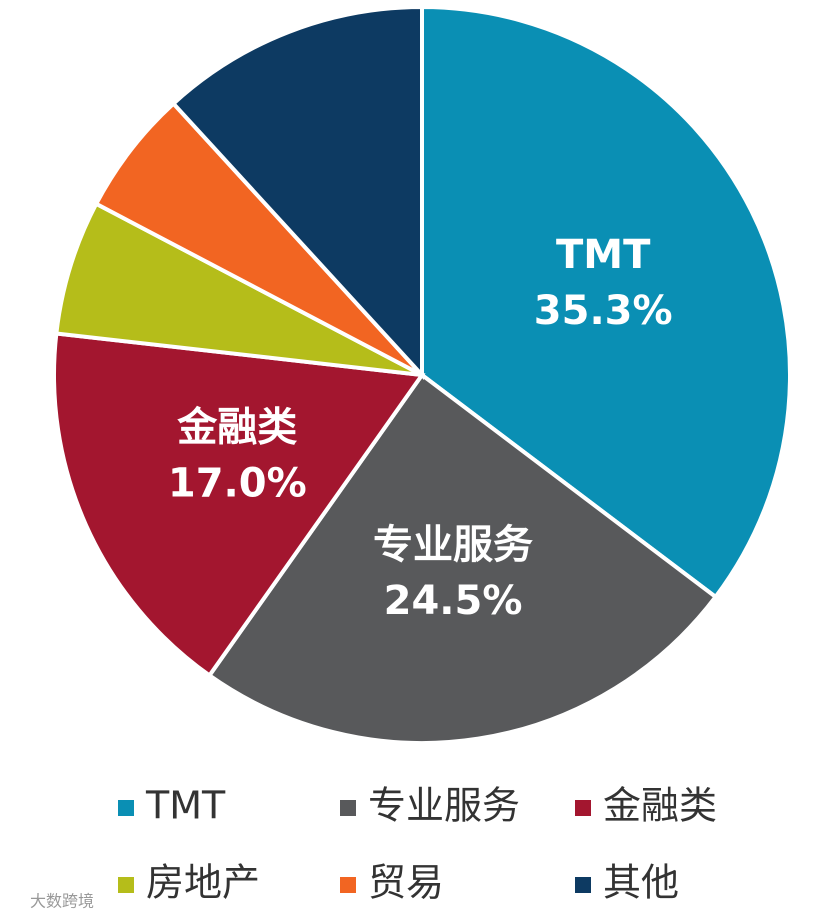  I want to click on slice-value-label: 17.0%, so click(237, 484).